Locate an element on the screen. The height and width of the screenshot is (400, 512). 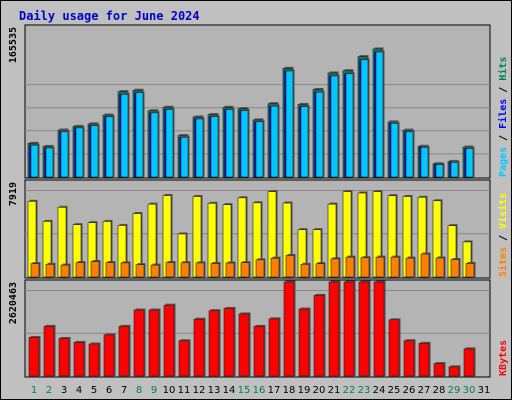
y-max-label: 7919 is located at coordinates (13, 194).